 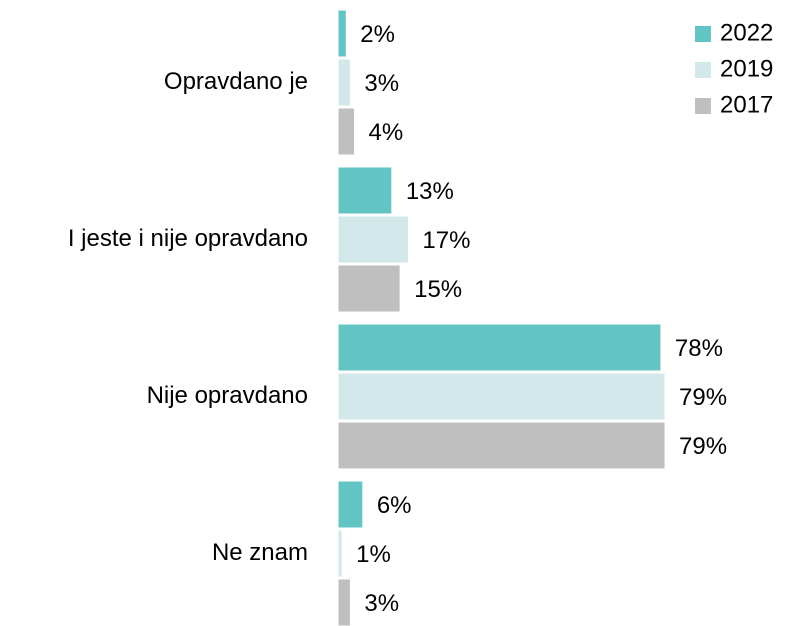 What do you see at coordinates (394, 505) in the screenshot?
I see `value-label: 6%` at bounding box center [394, 505].